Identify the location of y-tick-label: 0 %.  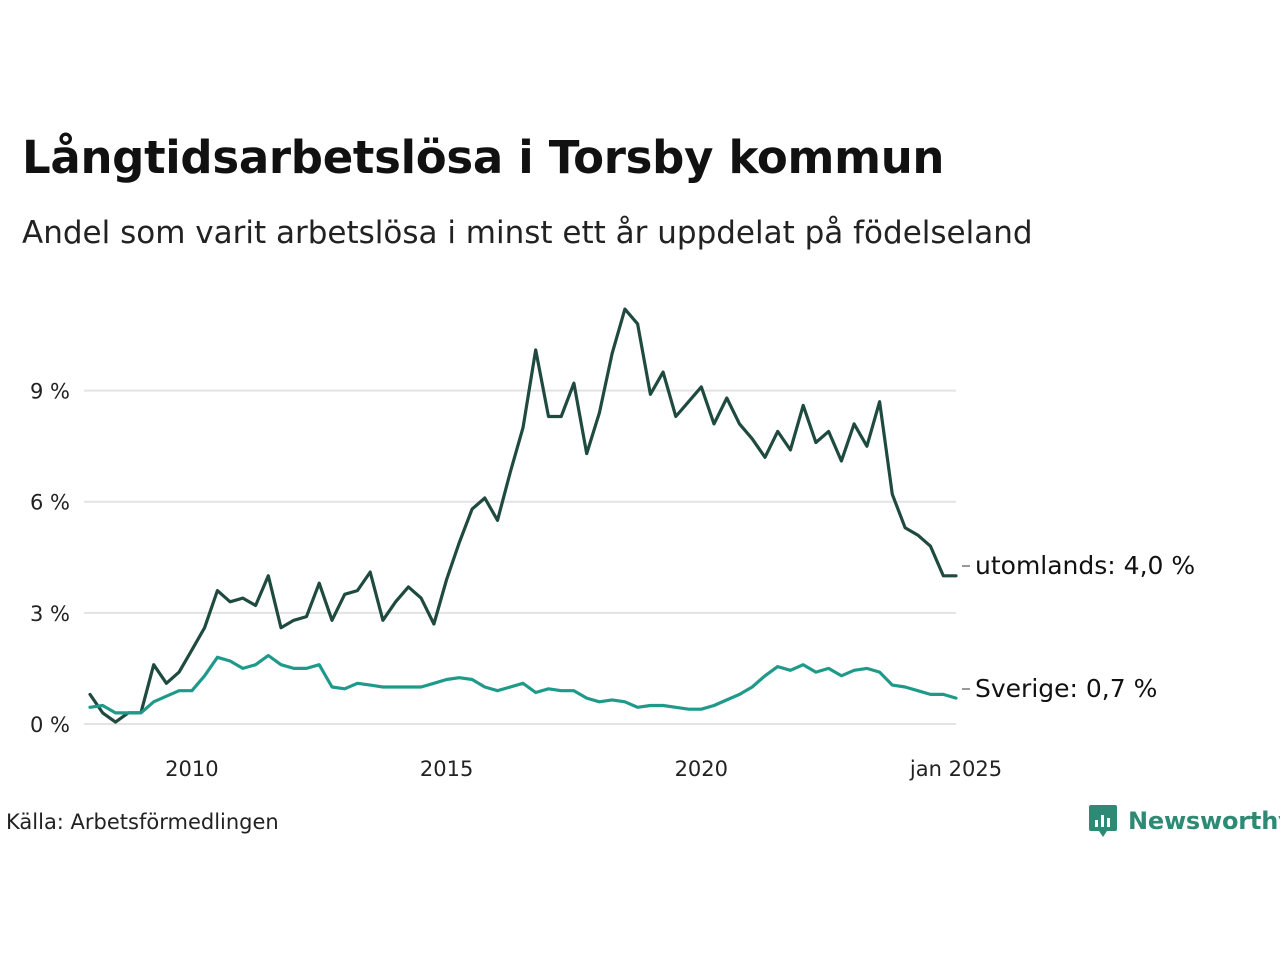
(50, 725).